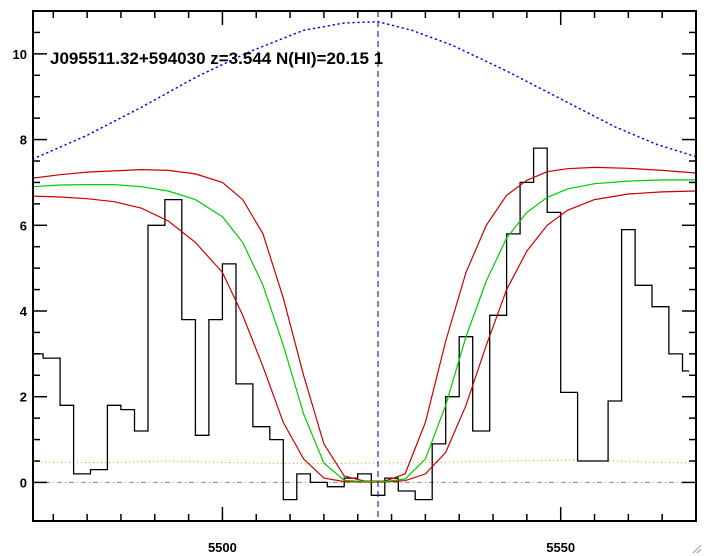 The width and height of the screenshot is (704, 556). I want to click on y-tick-label: 10, so click(20, 54).